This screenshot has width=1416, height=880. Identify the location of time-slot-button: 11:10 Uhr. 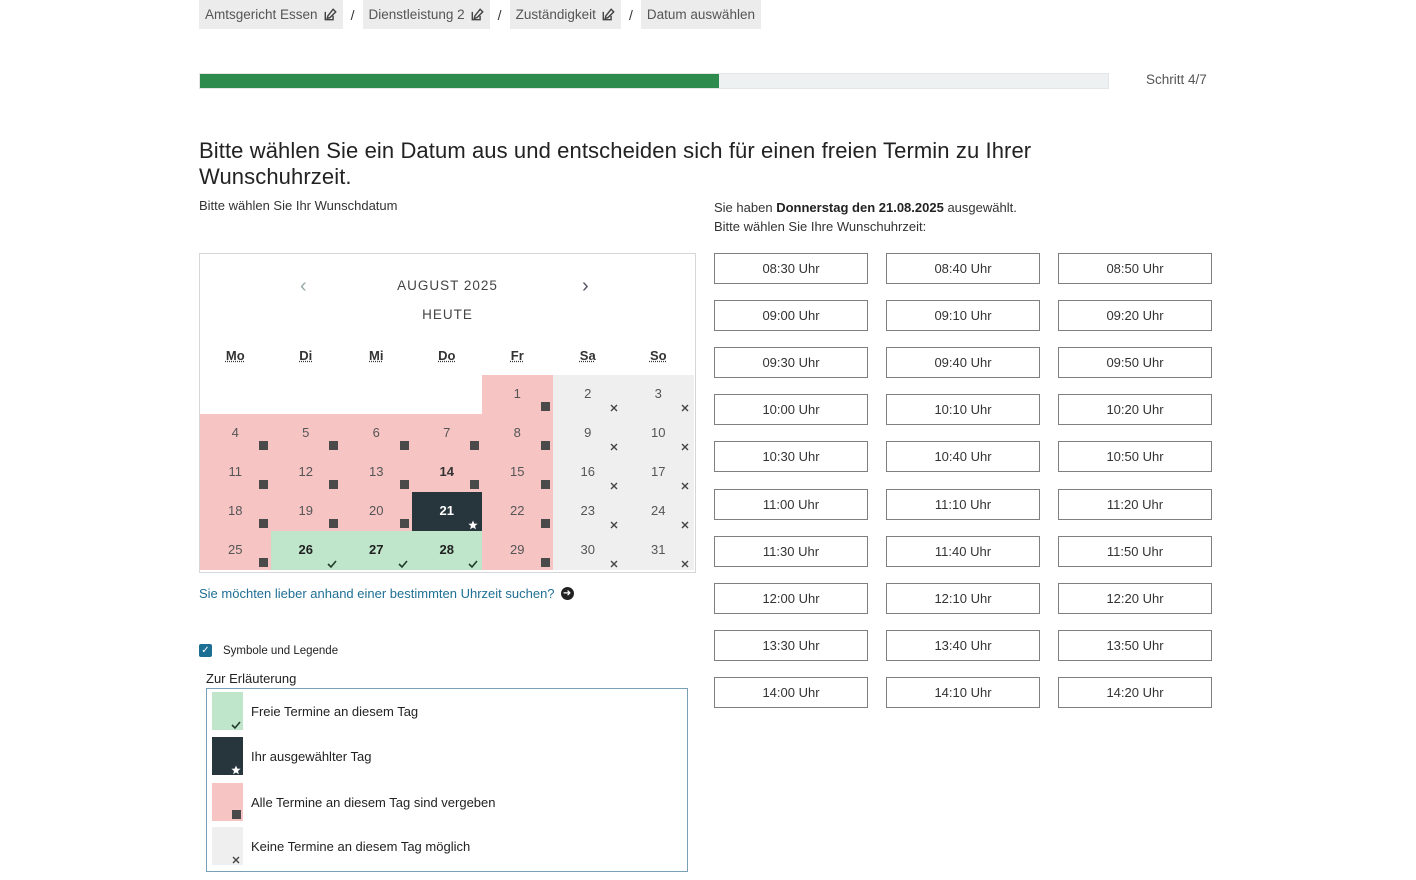
(963, 504).